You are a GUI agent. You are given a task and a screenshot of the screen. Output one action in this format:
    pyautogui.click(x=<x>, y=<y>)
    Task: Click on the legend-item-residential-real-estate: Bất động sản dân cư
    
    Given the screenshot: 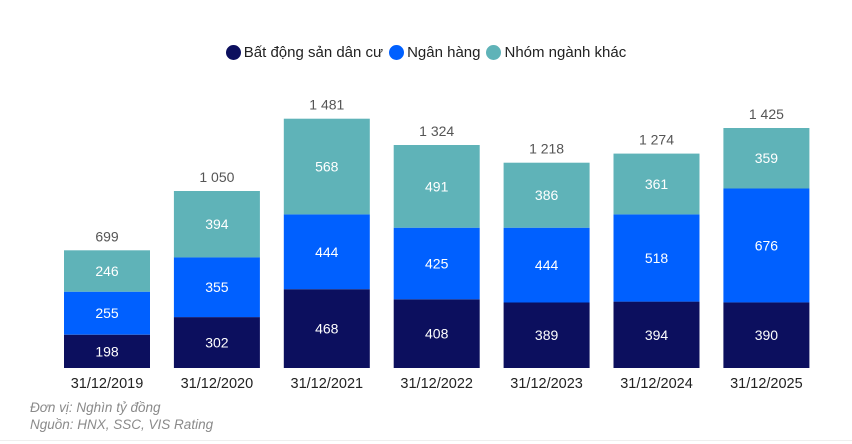 What is the action you would take?
    pyautogui.click(x=304, y=52)
    